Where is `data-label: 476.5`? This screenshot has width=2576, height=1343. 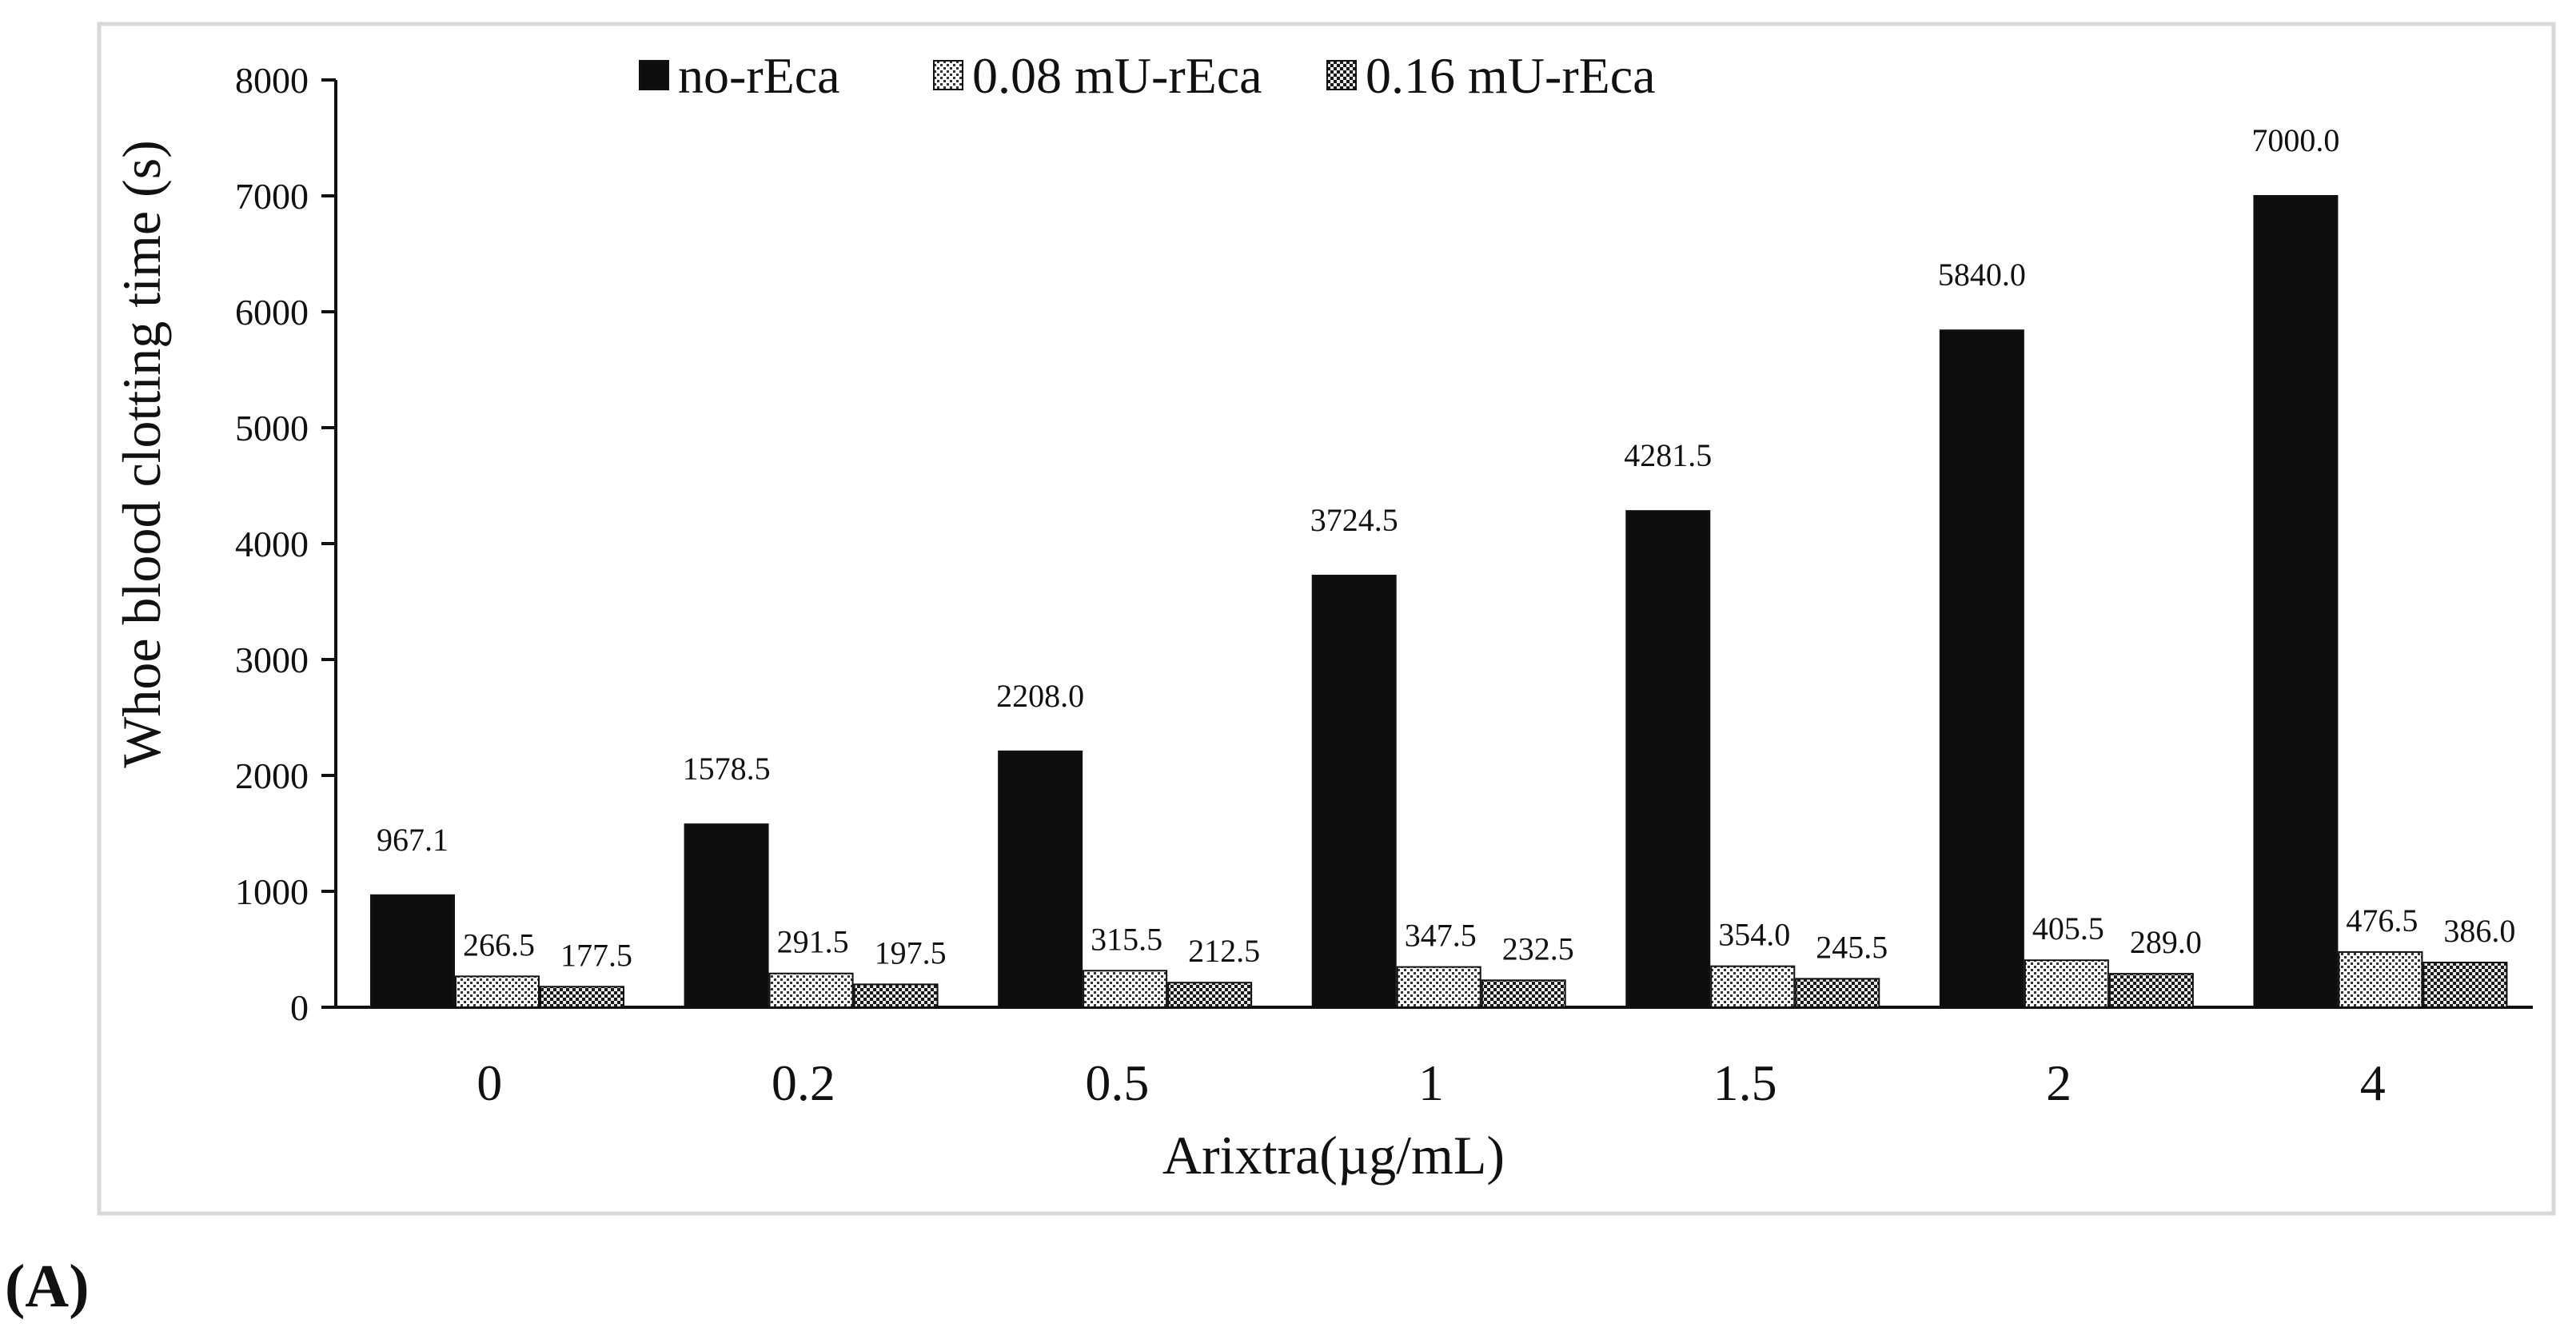 data-label: 476.5 is located at coordinates (2382, 921).